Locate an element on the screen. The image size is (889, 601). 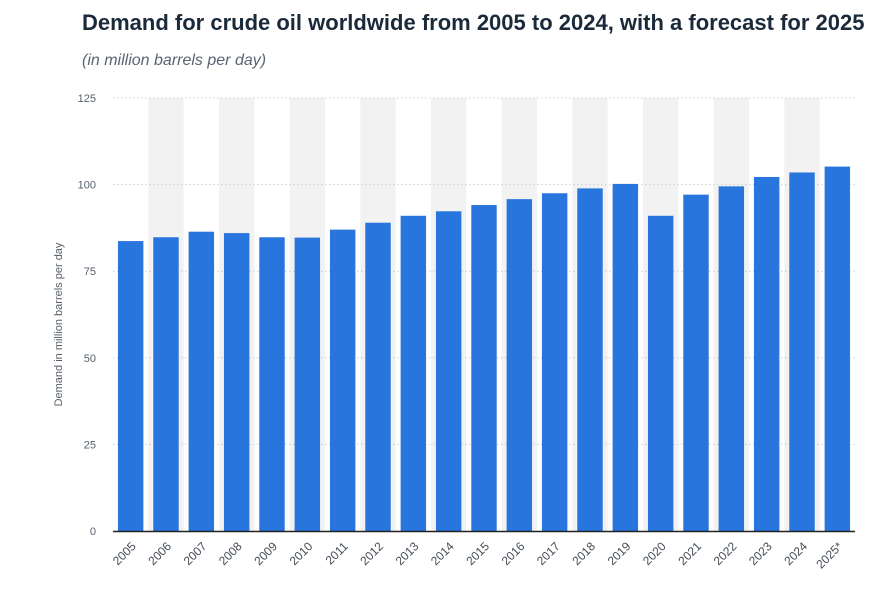
bar-2011 is located at coordinates (342, 380).